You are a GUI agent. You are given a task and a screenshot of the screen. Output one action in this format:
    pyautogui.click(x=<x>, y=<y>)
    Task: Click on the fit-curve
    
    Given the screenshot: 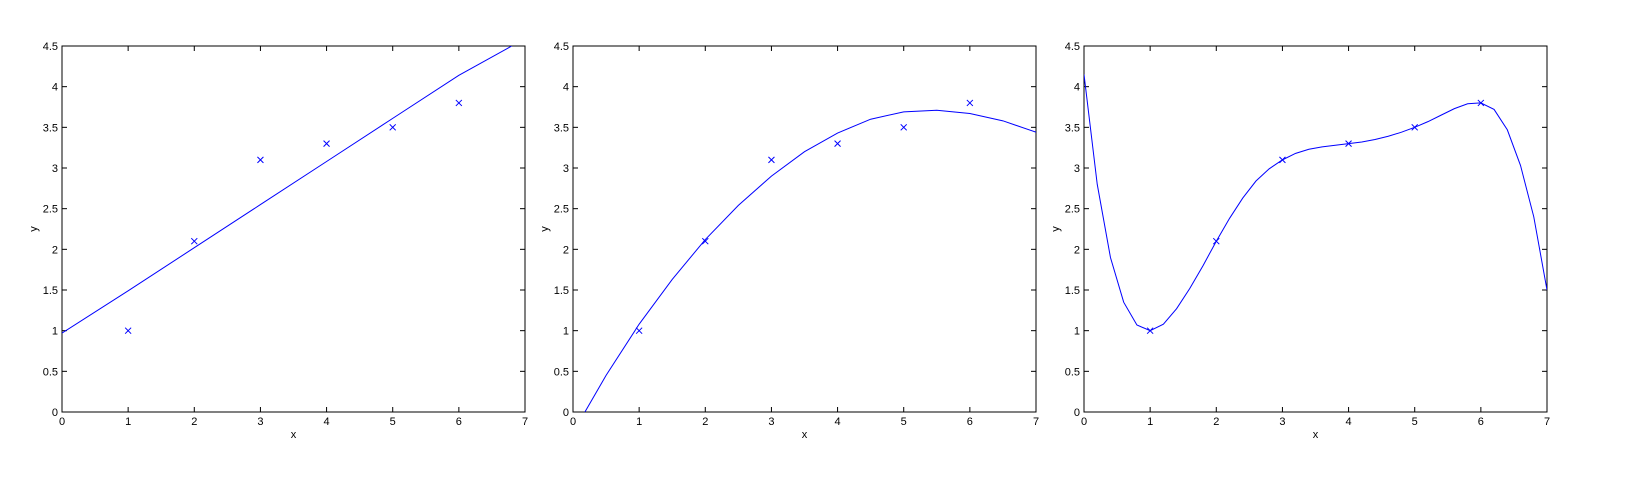 What is the action you would take?
    pyautogui.click(x=1315, y=203)
    